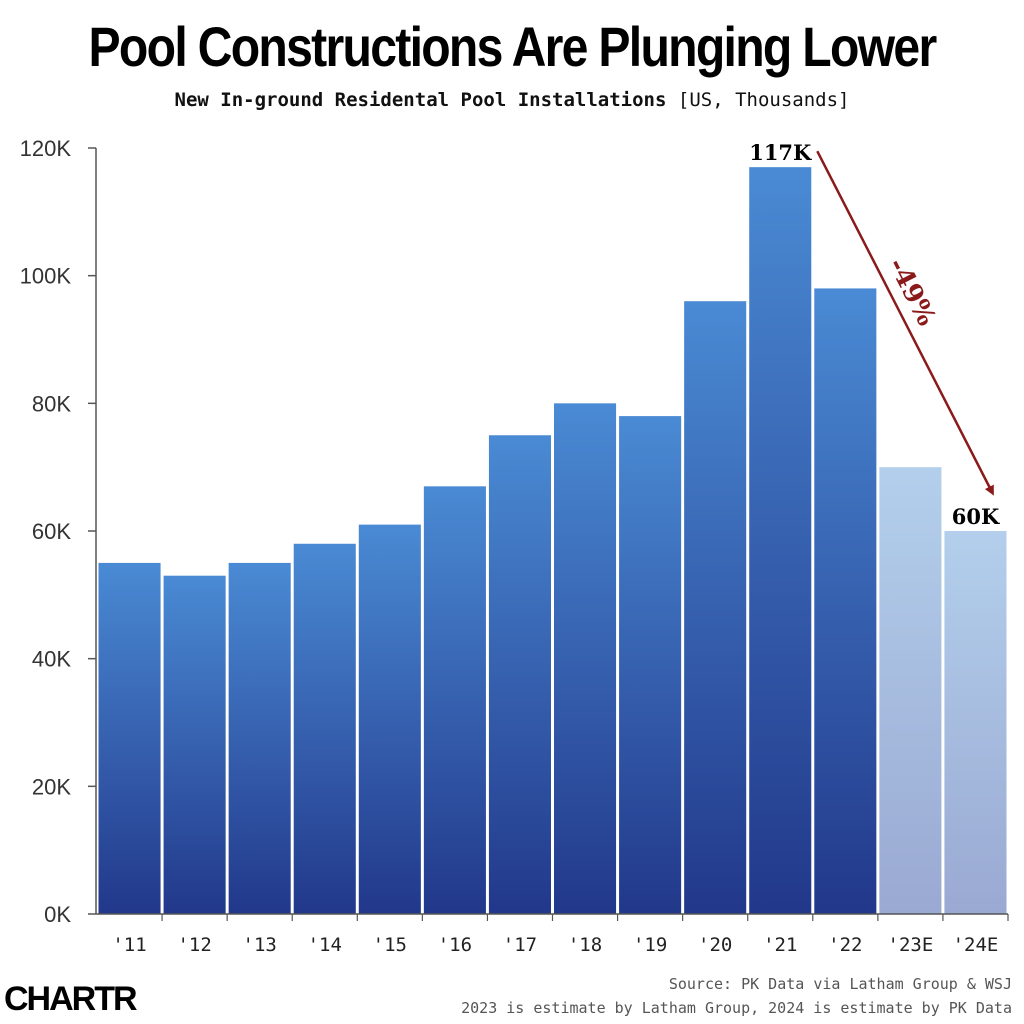 The image size is (1024, 1024). I want to click on x-tick-label: '15, so click(390, 945).